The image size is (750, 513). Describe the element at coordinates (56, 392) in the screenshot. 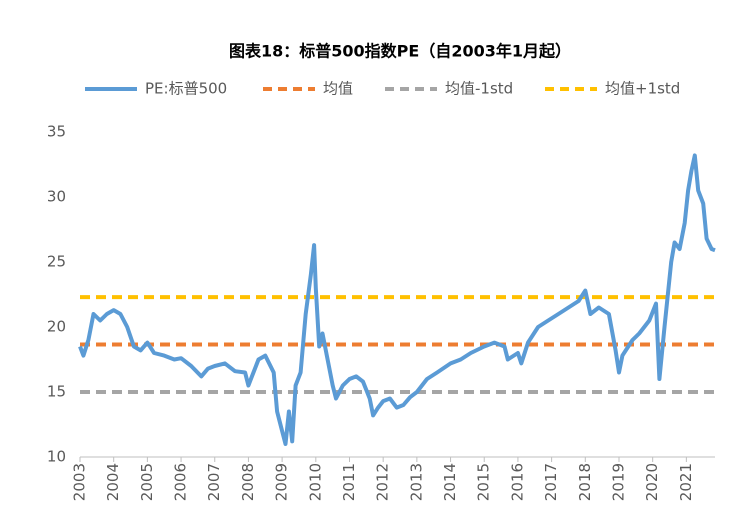

I see `y-tick-label: 15` at that location.